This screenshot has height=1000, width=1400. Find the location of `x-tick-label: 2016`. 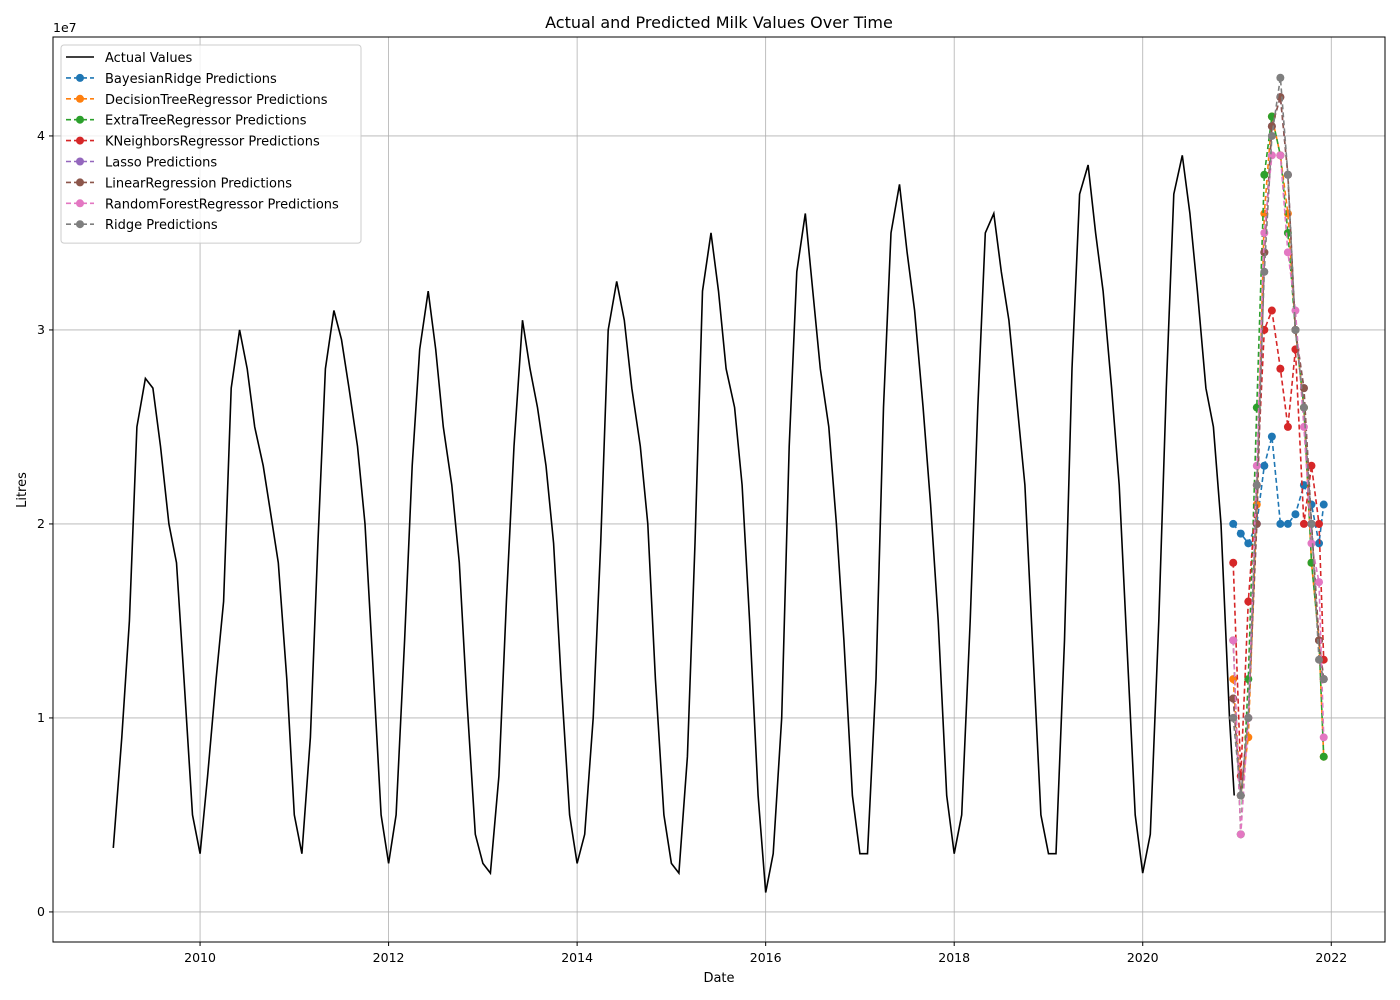

x-tick-label: 2016 is located at coordinates (766, 957).